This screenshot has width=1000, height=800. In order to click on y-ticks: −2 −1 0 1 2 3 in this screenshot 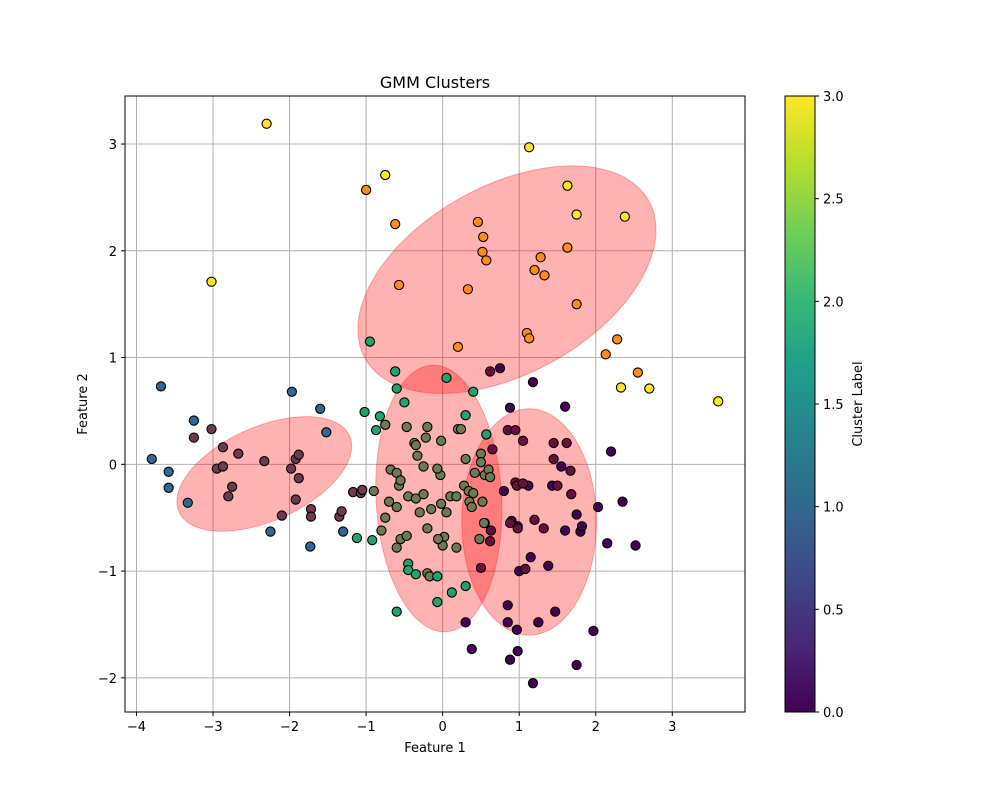, I will do `click(111, 412)`.